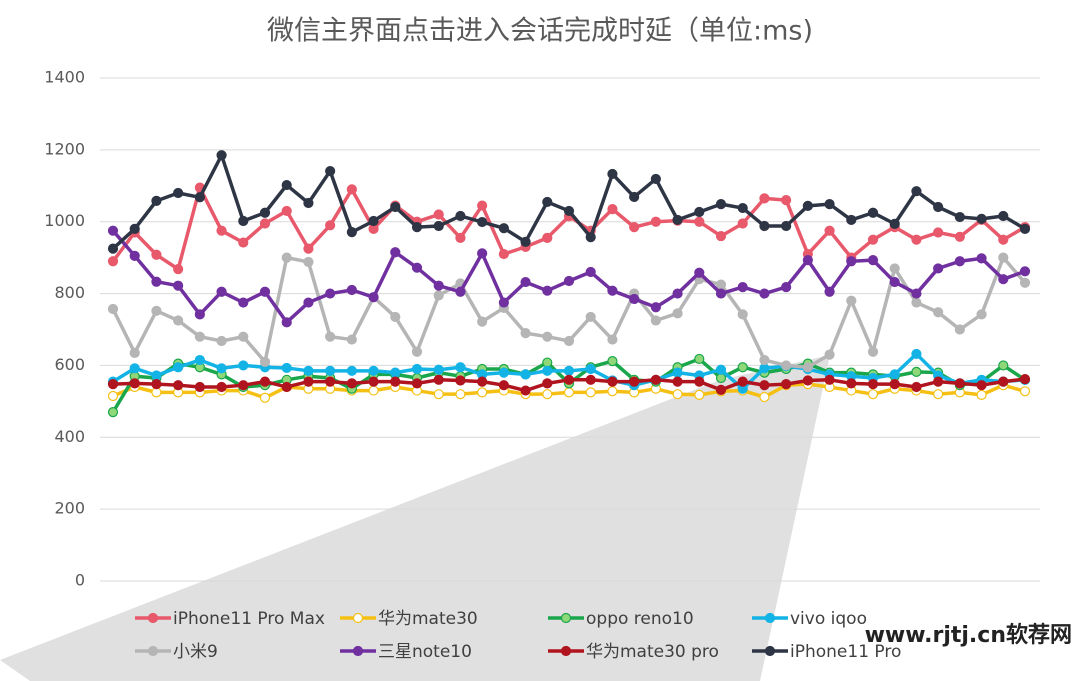  Describe the element at coordinates (640, 619) in the screenshot. I see `legend-label: oppo reno10` at that location.